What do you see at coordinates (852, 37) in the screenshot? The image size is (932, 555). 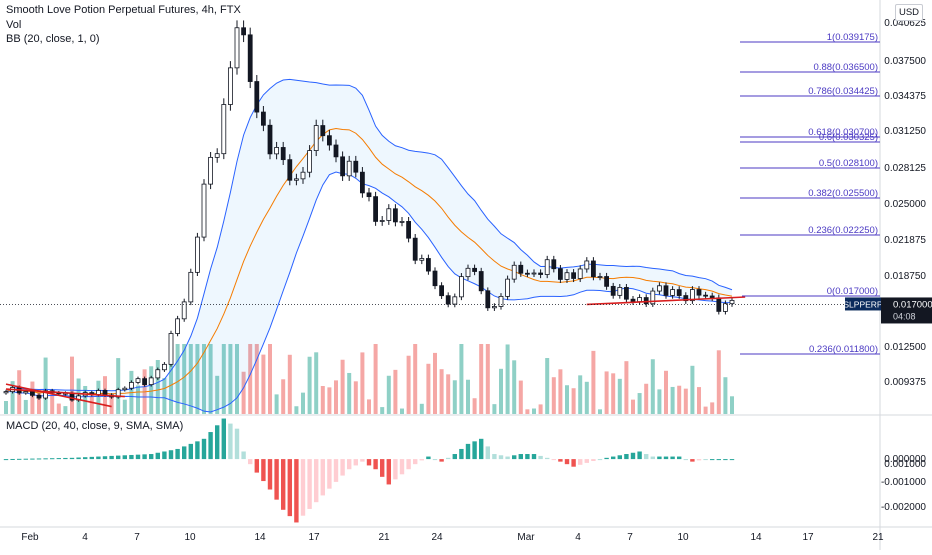 I see `fib-level-label: 1(0.039175)` at bounding box center [852, 37].